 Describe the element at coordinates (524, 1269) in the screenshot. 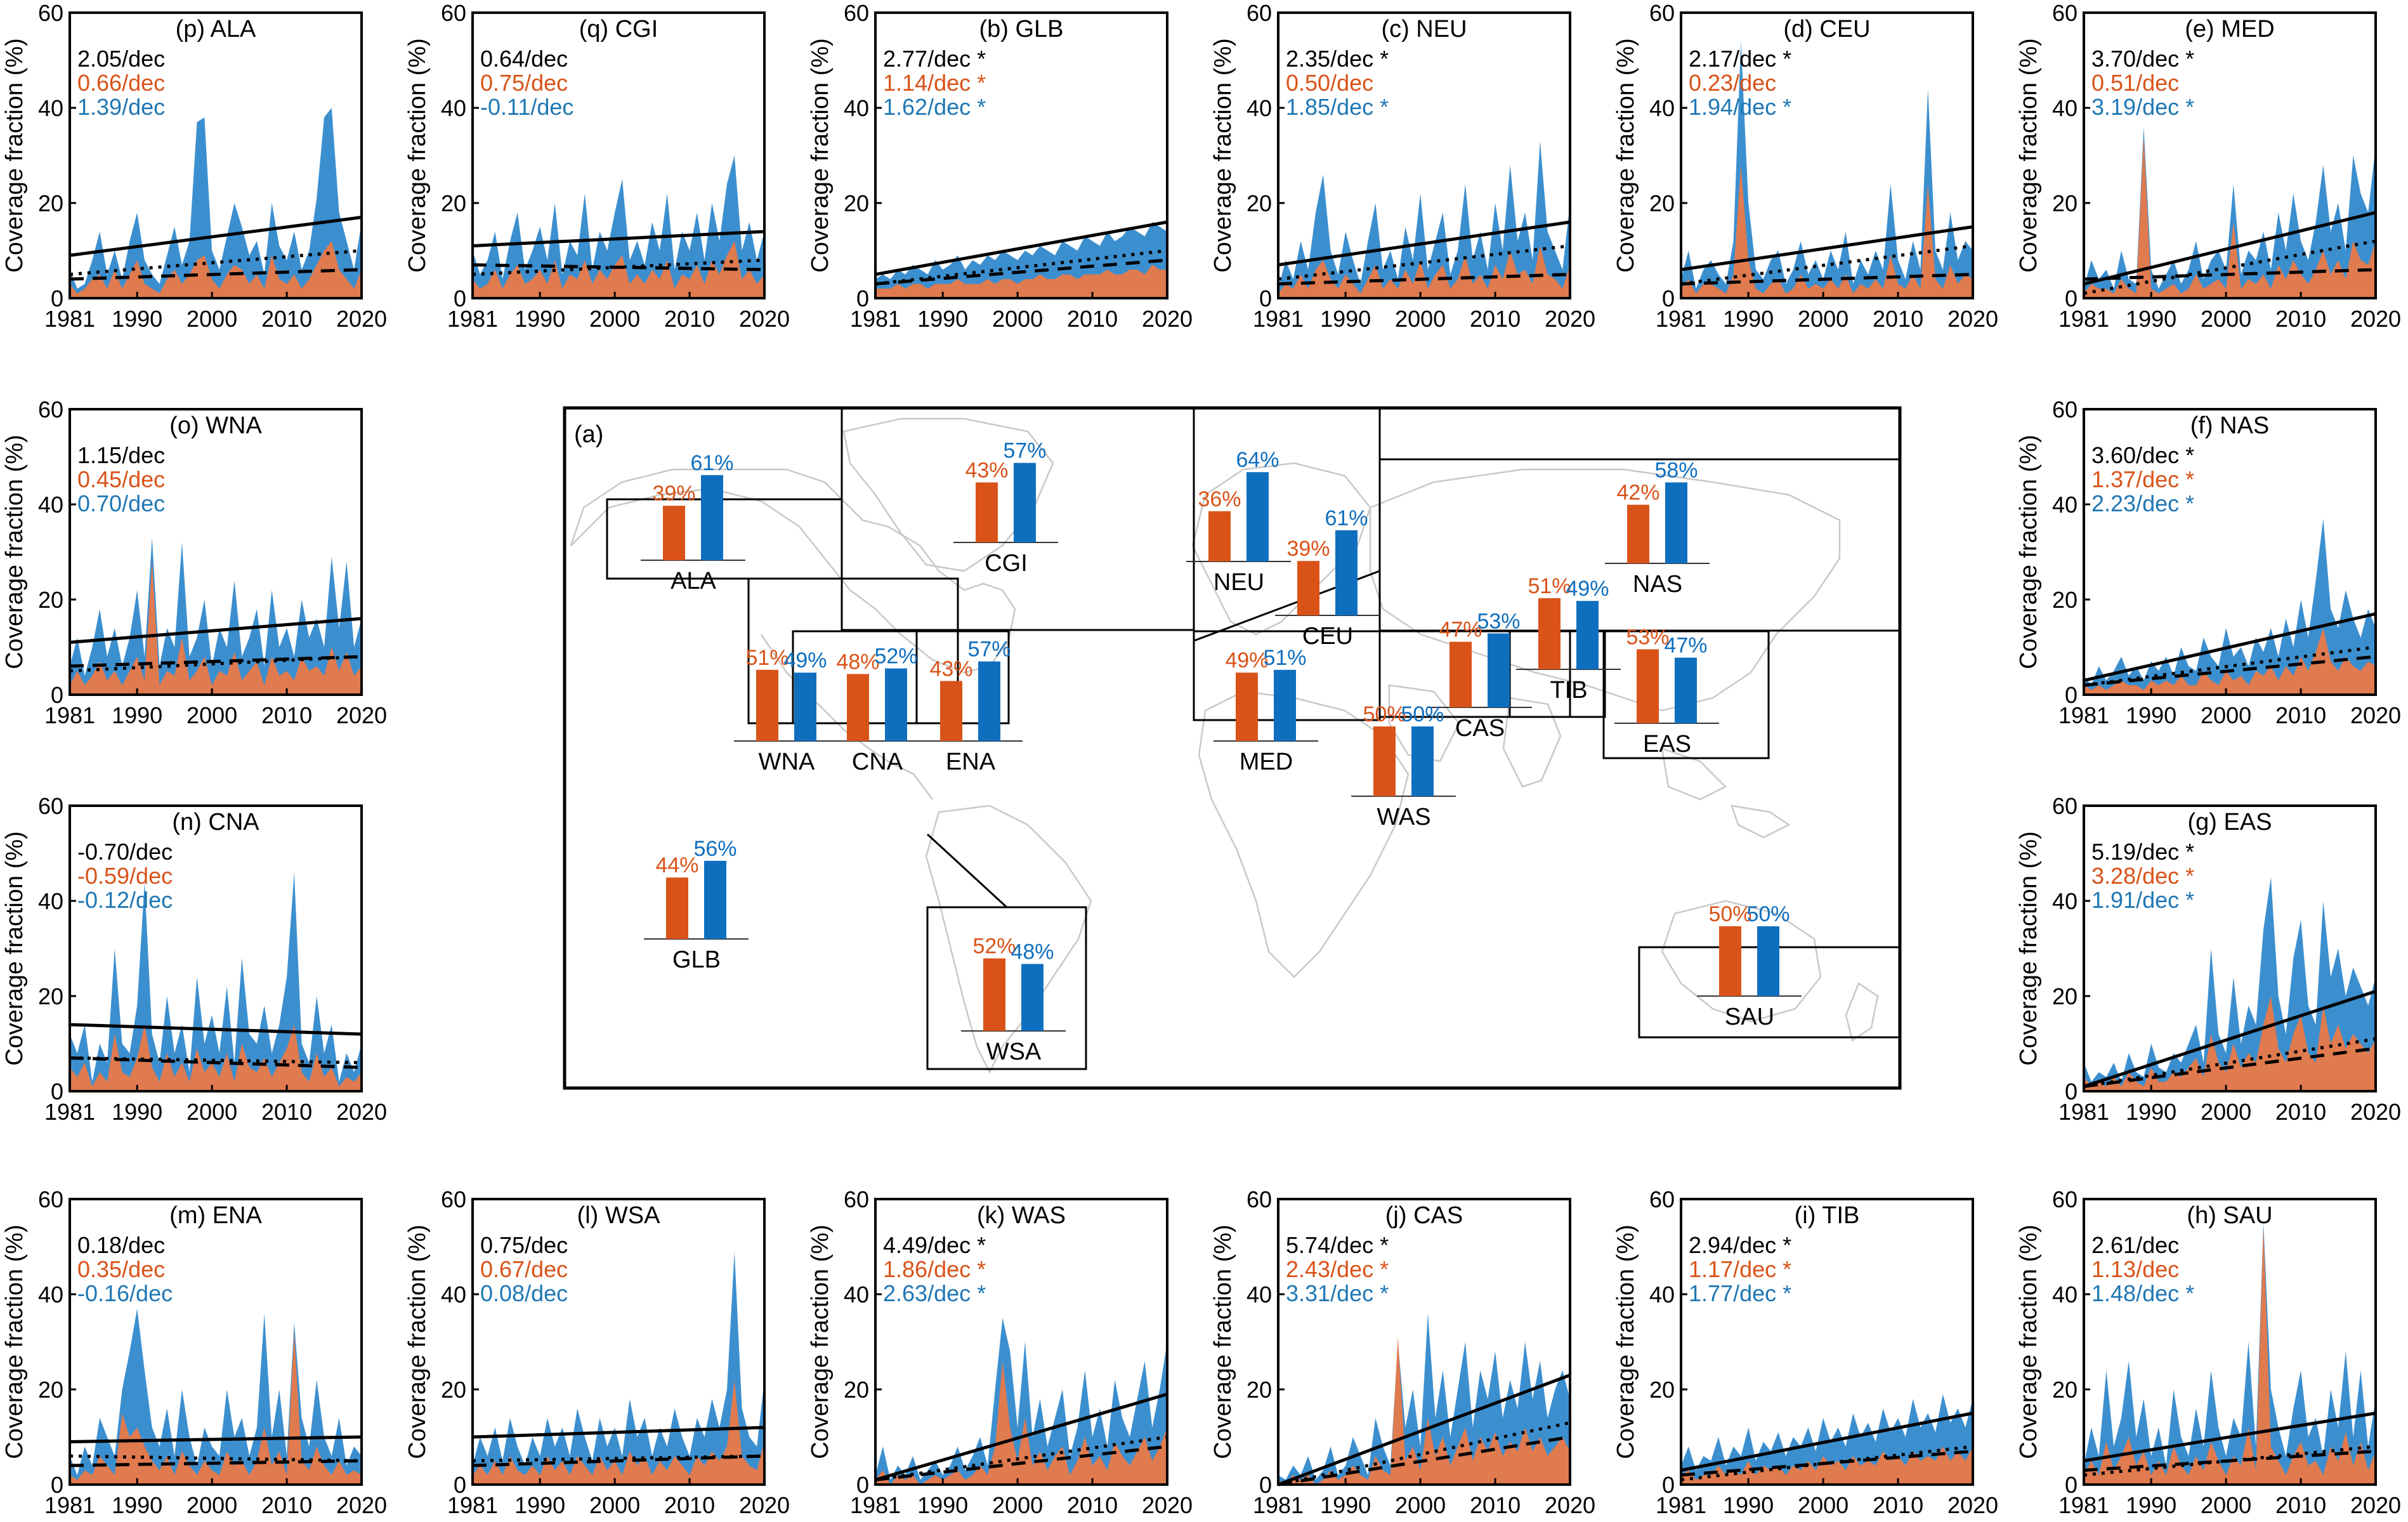

I see `trend-value: 0.67/dec` at that location.